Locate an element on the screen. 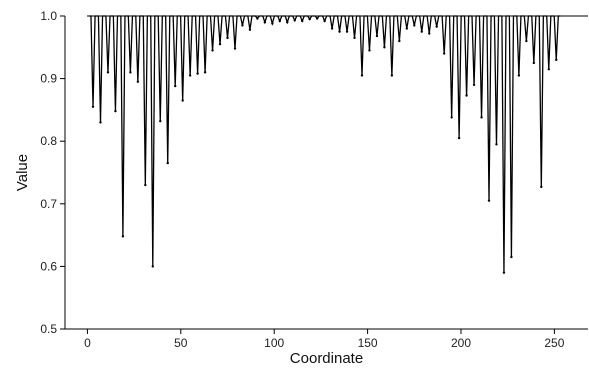 The height and width of the screenshot is (369, 589). y-tick-label: 1.0 is located at coordinates (48, 16).